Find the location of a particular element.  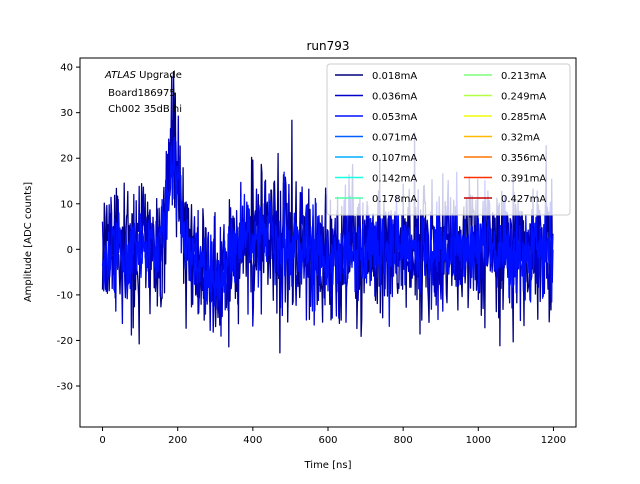

y-tick-label: 30 is located at coordinates (66, 113).